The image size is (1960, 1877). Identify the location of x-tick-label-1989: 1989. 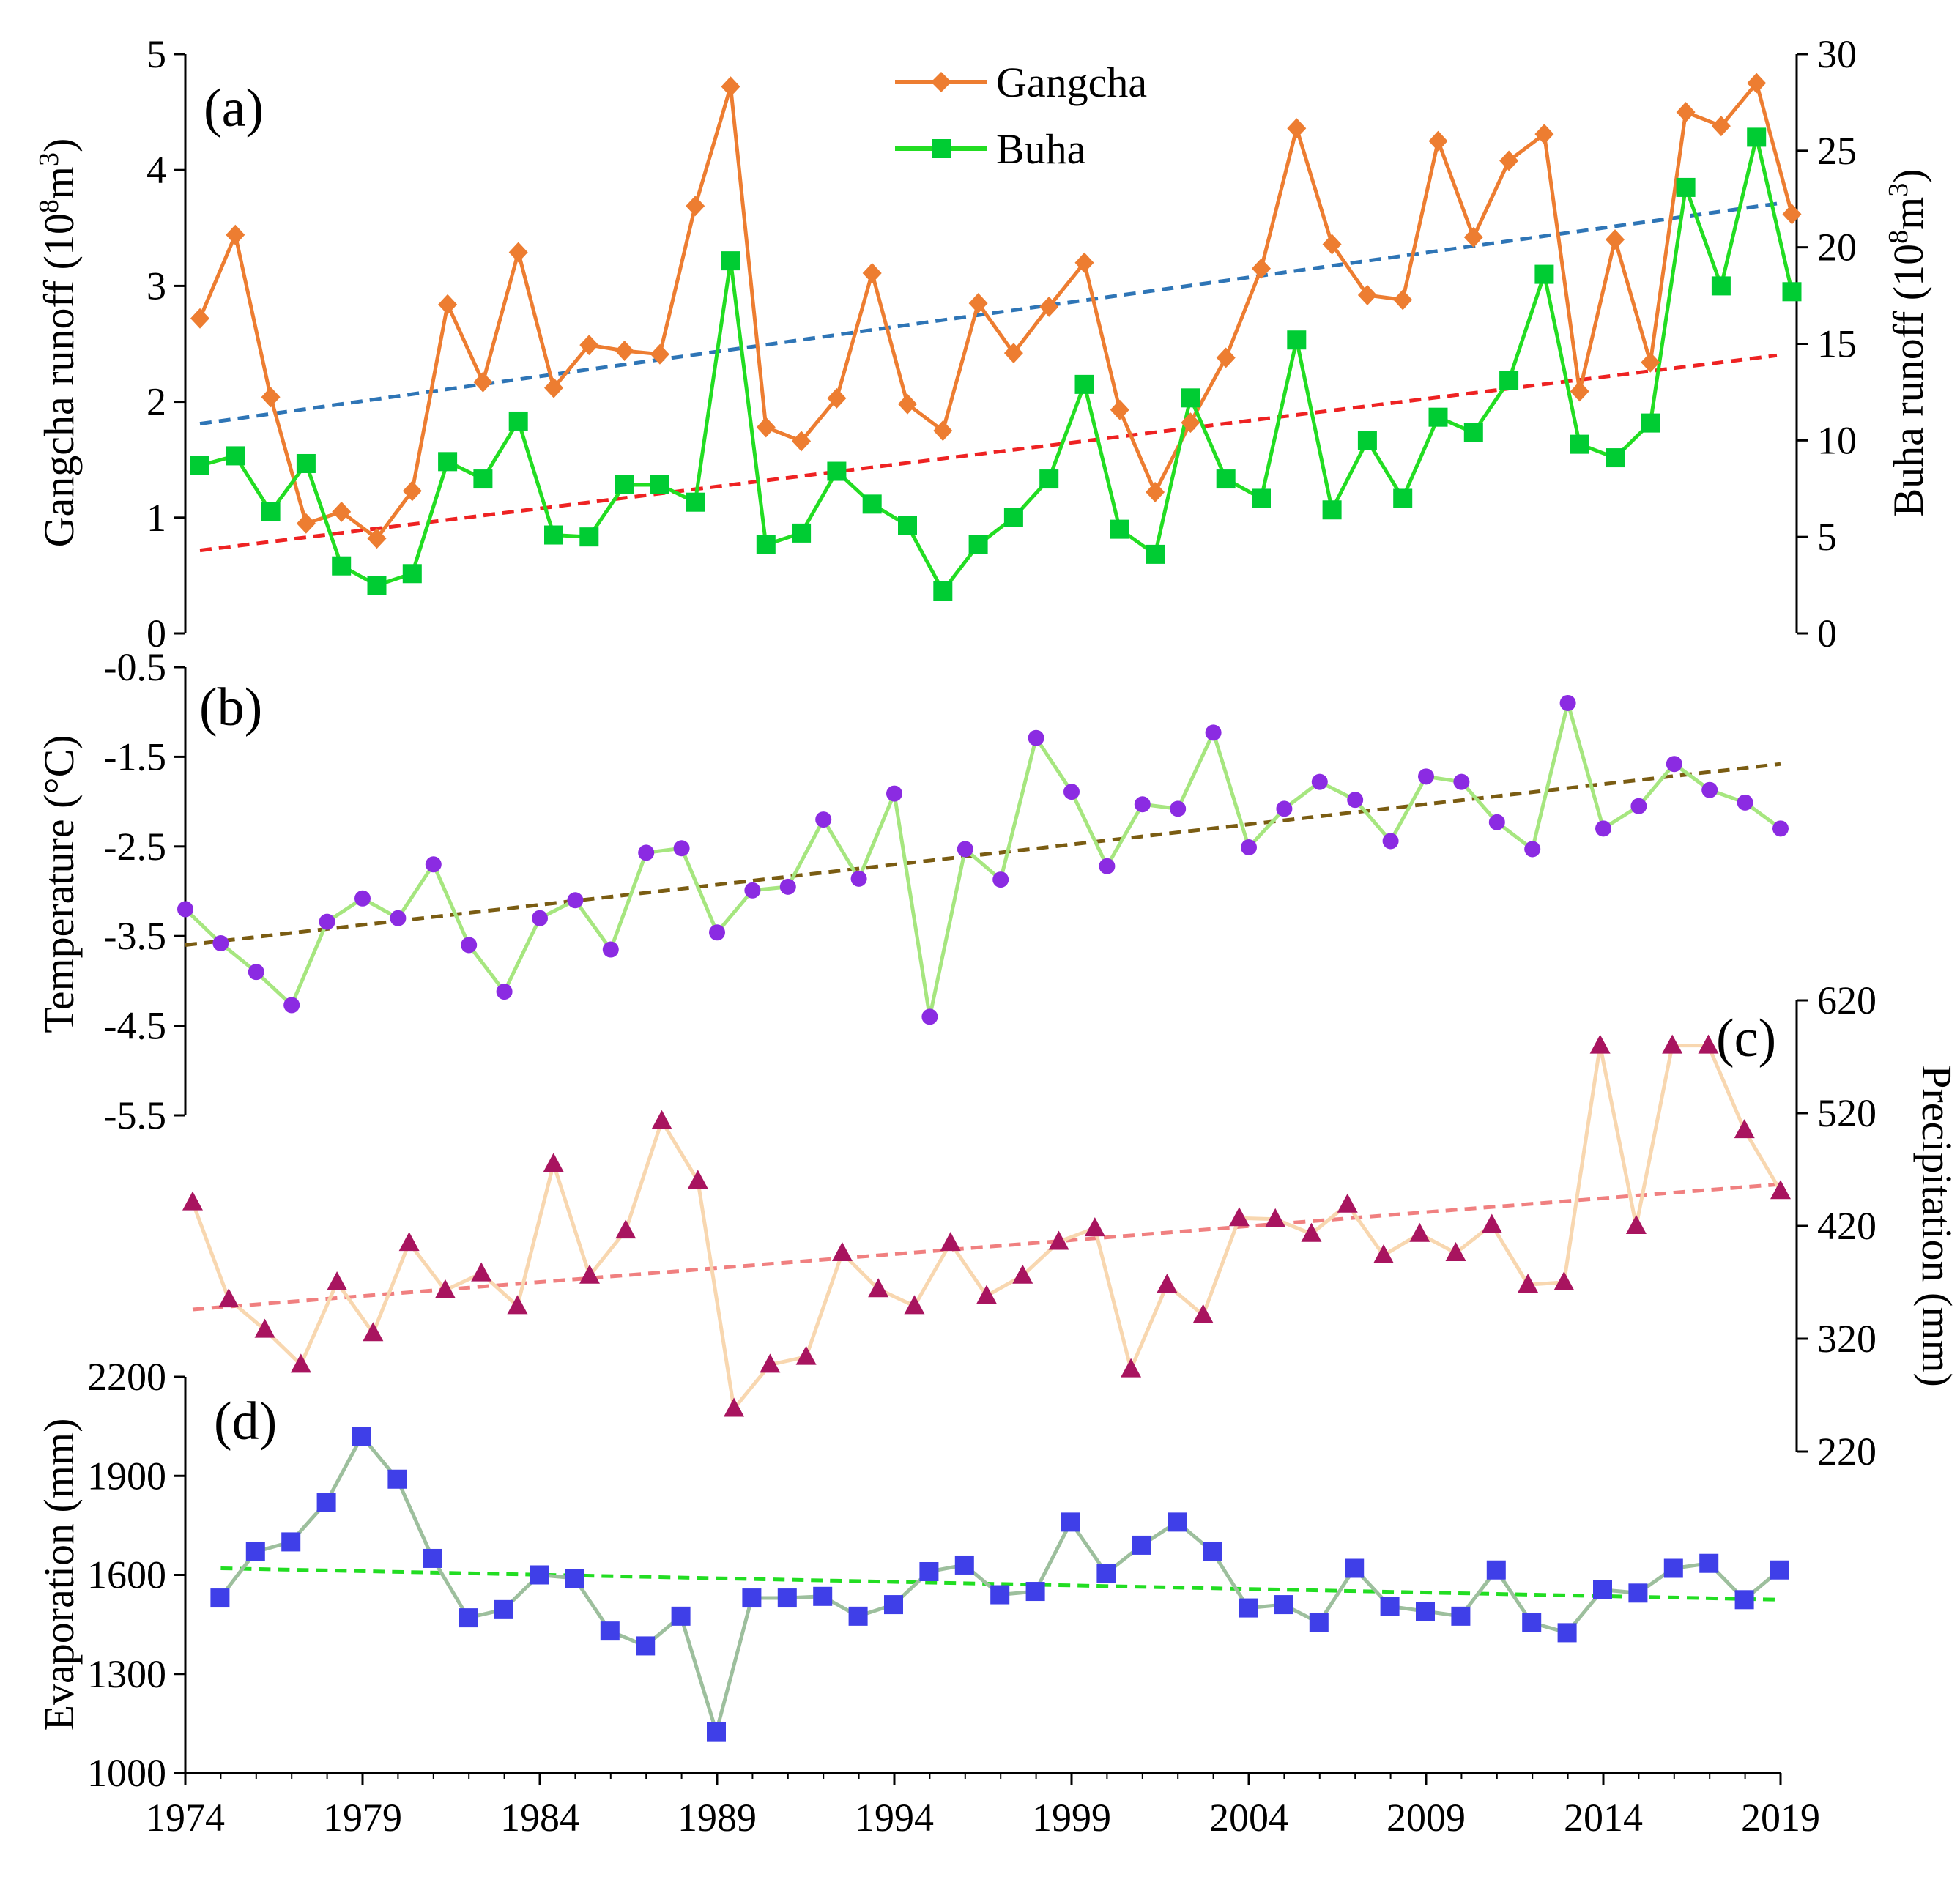
(717, 1818).